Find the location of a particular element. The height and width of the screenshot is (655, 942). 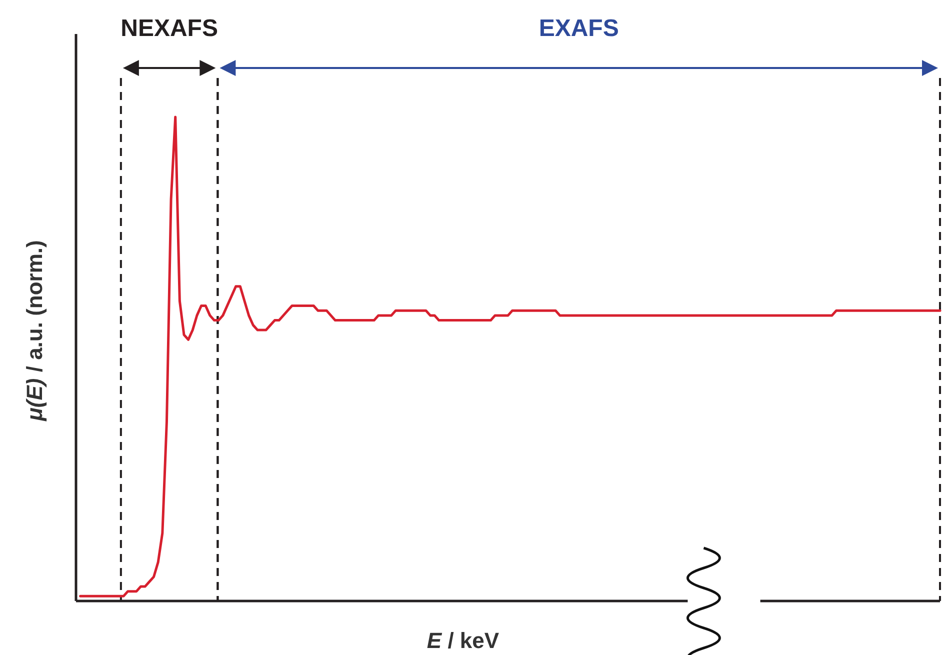

y-axis-title: μ(E) / a.u. (norm.) is located at coordinates (34, 331).